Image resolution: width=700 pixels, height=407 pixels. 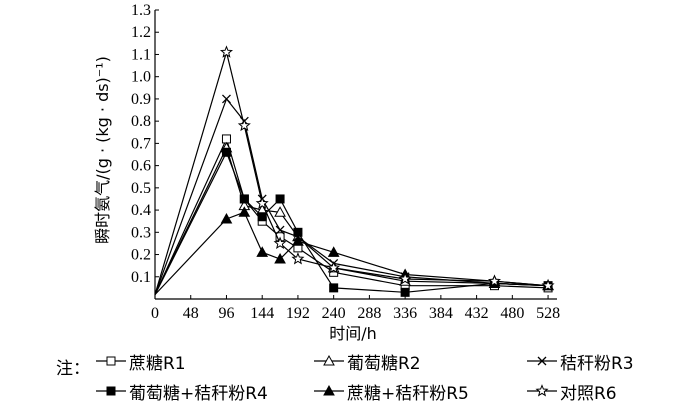 I want to click on series-line, so click(x=351, y=253).